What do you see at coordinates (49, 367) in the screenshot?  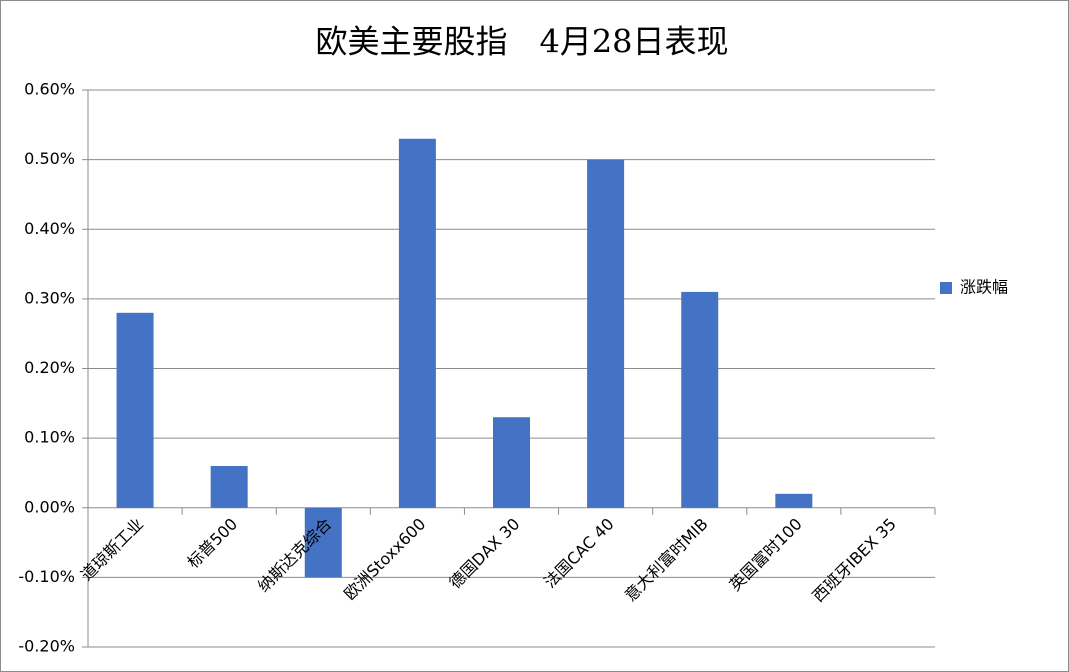 I see `y-tick-label: 0.20%` at bounding box center [49, 367].